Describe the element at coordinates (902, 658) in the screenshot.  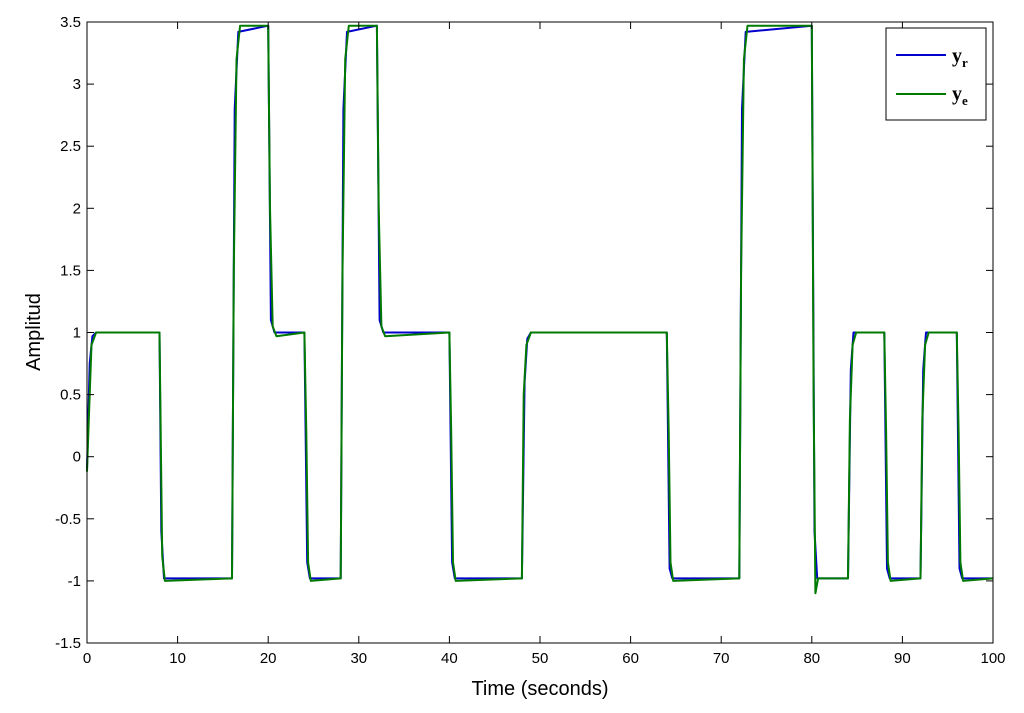
I see `x-tick-label: 90` at that location.